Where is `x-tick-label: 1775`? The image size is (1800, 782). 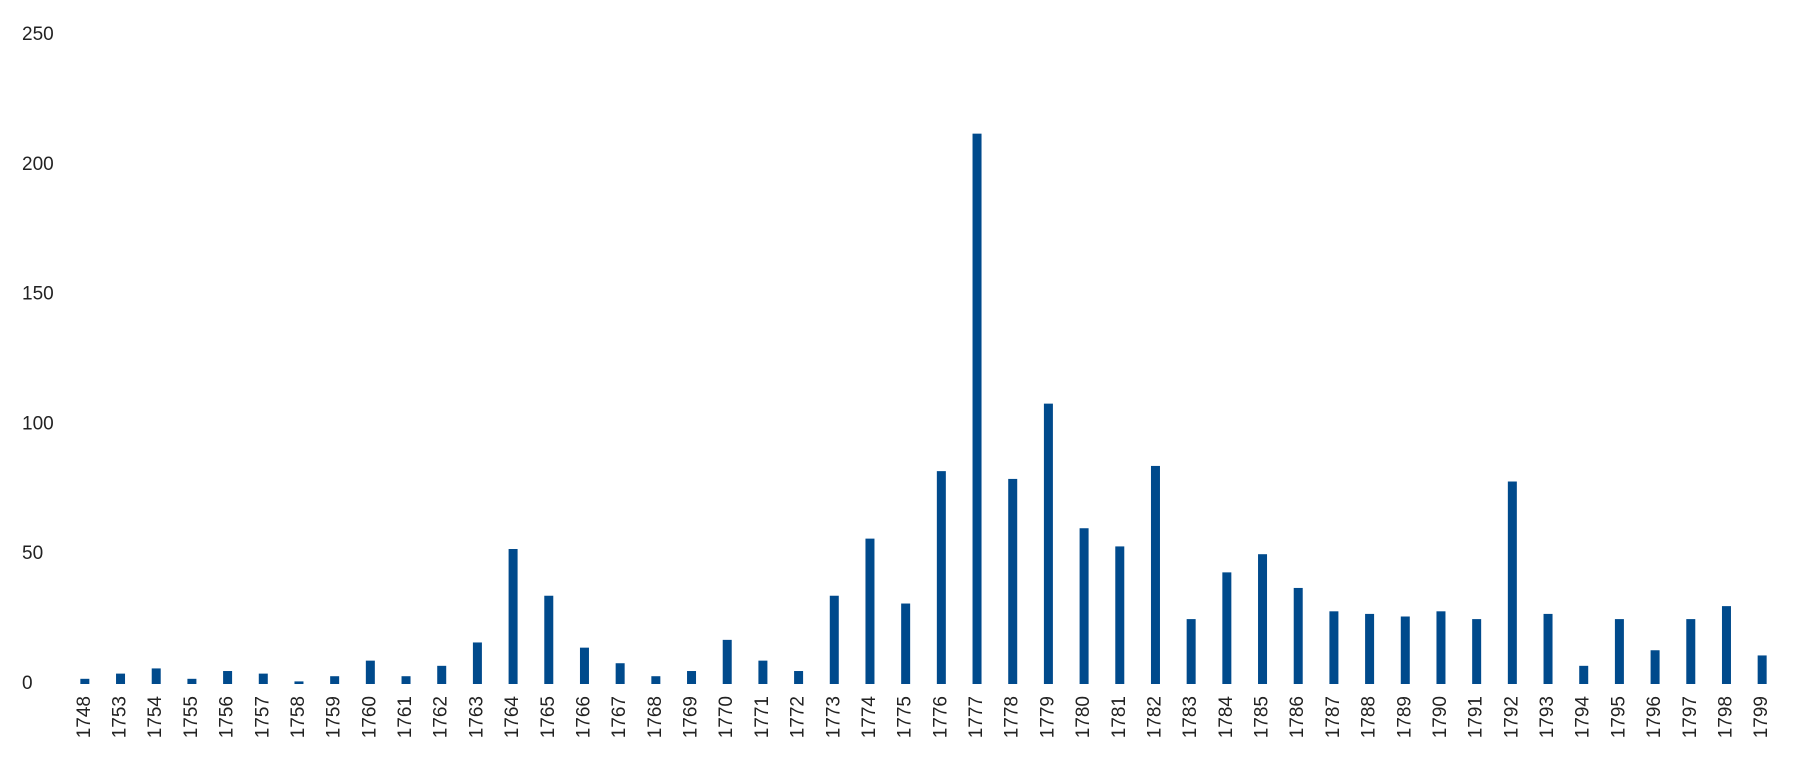
x-tick-label: 1775 is located at coordinates (905, 717).